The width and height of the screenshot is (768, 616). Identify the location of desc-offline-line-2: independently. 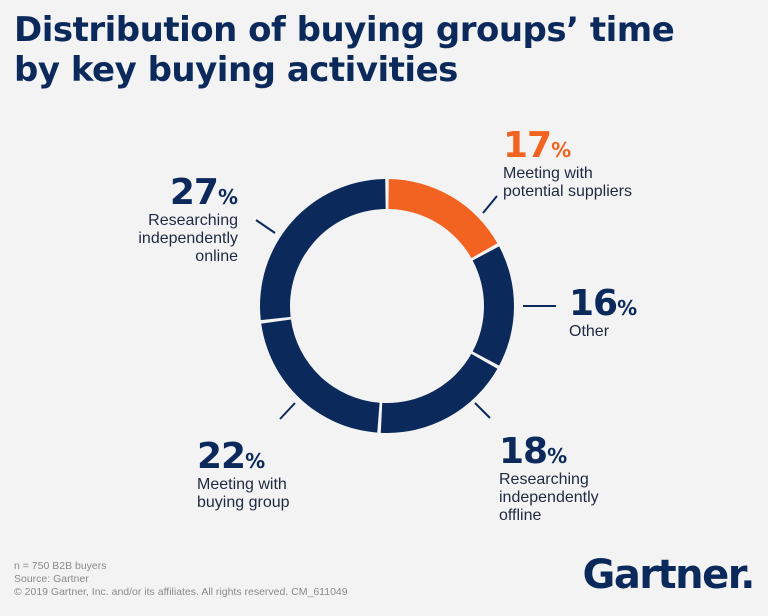
(549, 497).